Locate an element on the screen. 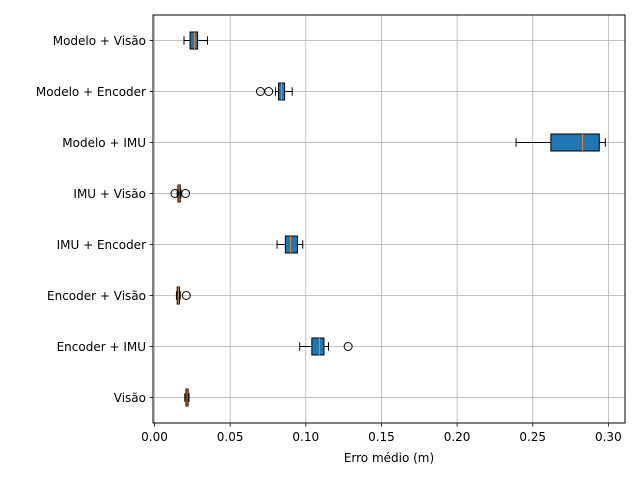 The height and width of the screenshot is (480, 640). y-tick-label: Encoder + IMU is located at coordinates (101, 347).